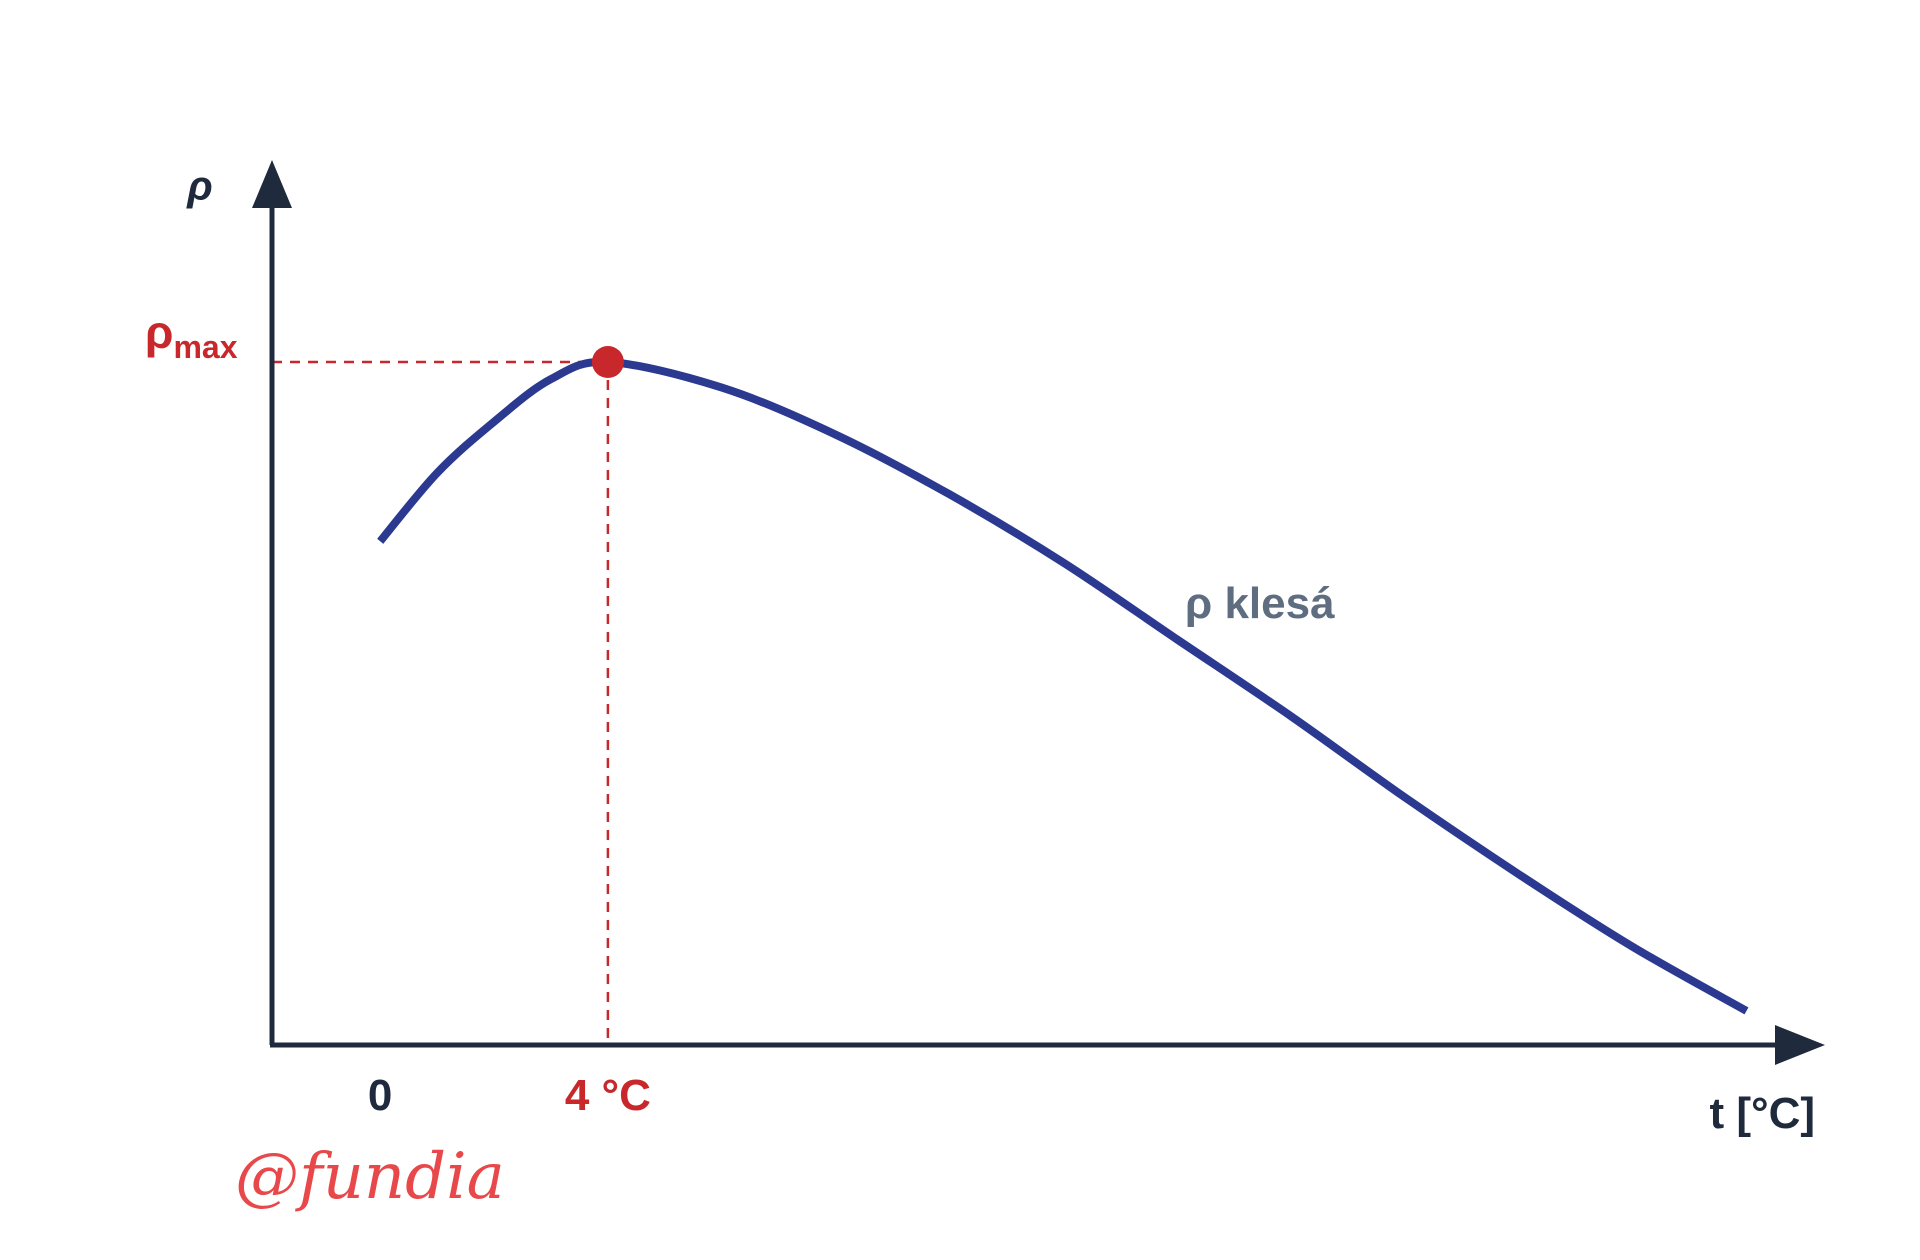 The height and width of the screenshot is (1260, 1920). What do you see at coordinates (380, 1095) in the screenshot?
I see `x-tick-label-0: 0` at bounding box center [380, 1095].